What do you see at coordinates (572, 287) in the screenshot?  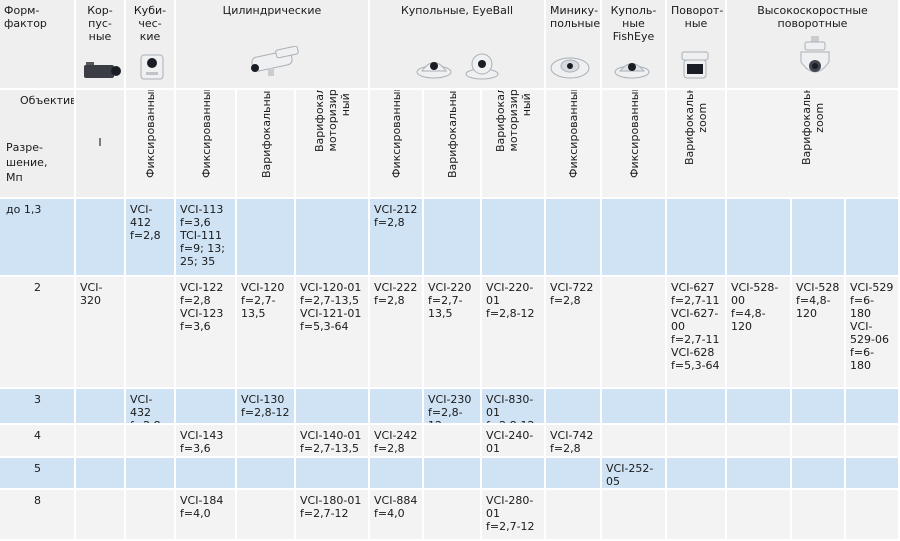 I see `model-cell-line: VCI-722` at bounding box center [572, 287].